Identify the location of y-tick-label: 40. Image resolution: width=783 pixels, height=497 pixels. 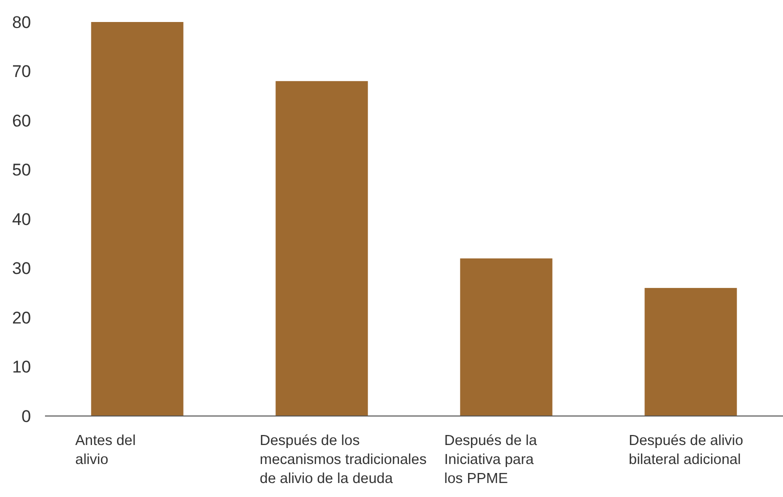
(21, 219).